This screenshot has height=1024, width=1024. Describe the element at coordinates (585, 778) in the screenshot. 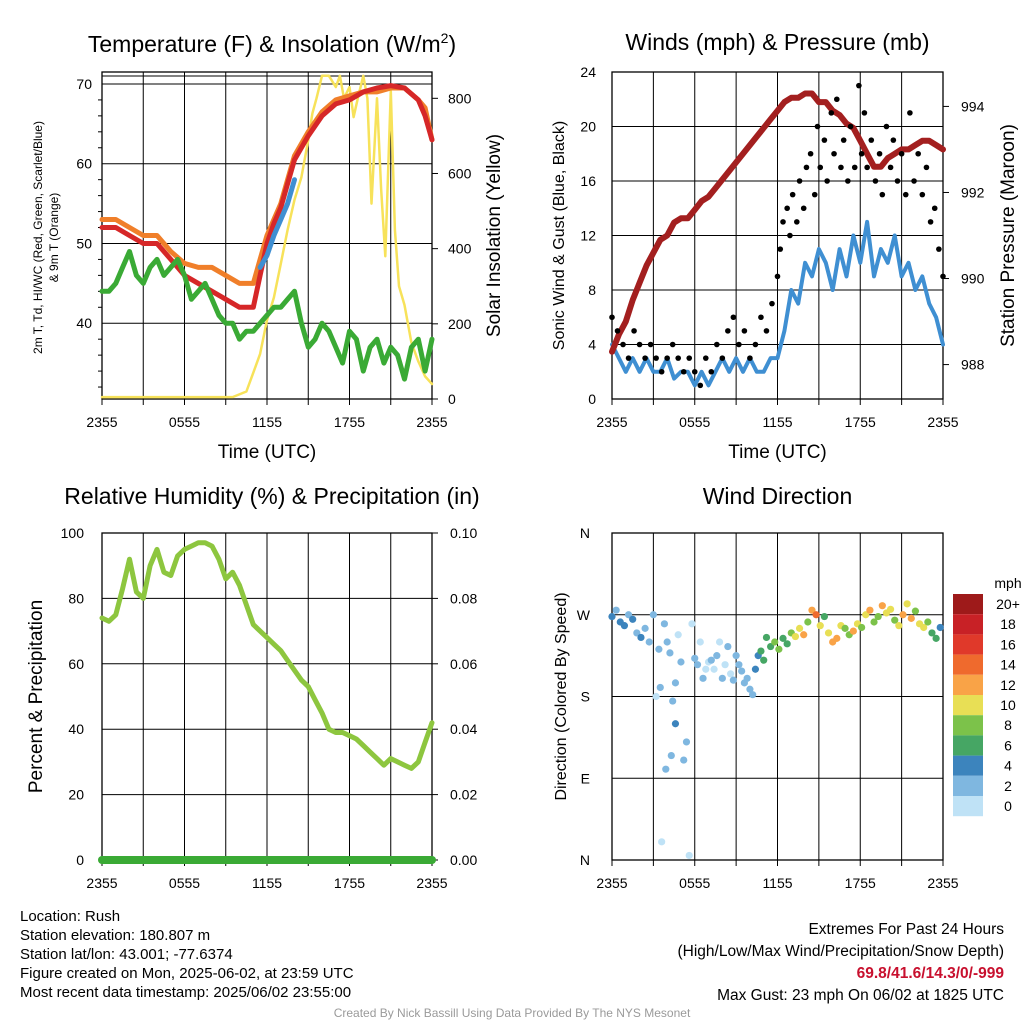

I see `wdir-y-tick-label: E` at that location.